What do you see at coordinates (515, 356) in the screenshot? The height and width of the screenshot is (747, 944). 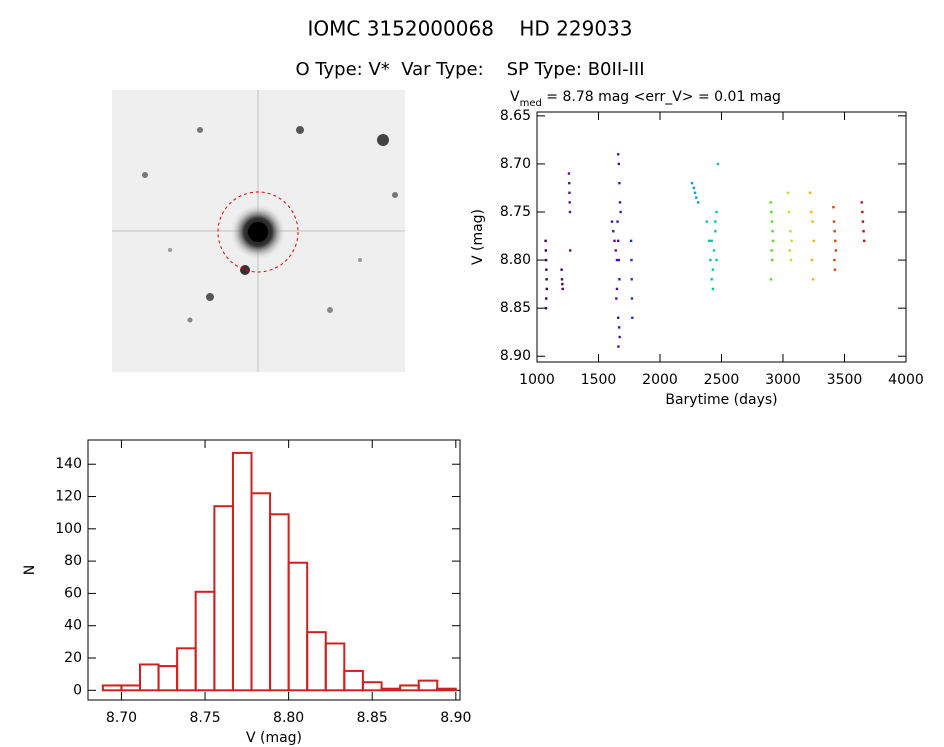 I see `y-tick-label: 8.90` at bounding box center [515, 356].